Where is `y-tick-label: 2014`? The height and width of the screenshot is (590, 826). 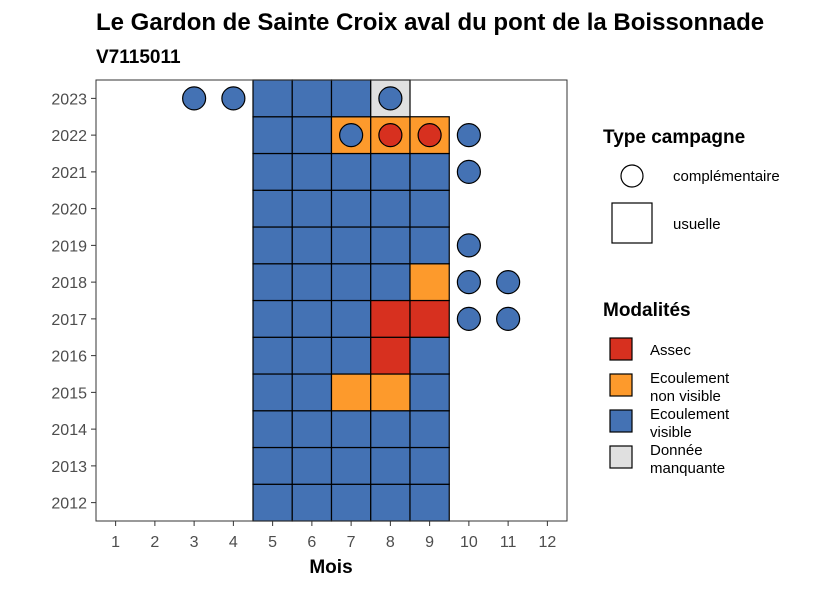
y-tick-label: 2014 is located at coordinates (69, 430).